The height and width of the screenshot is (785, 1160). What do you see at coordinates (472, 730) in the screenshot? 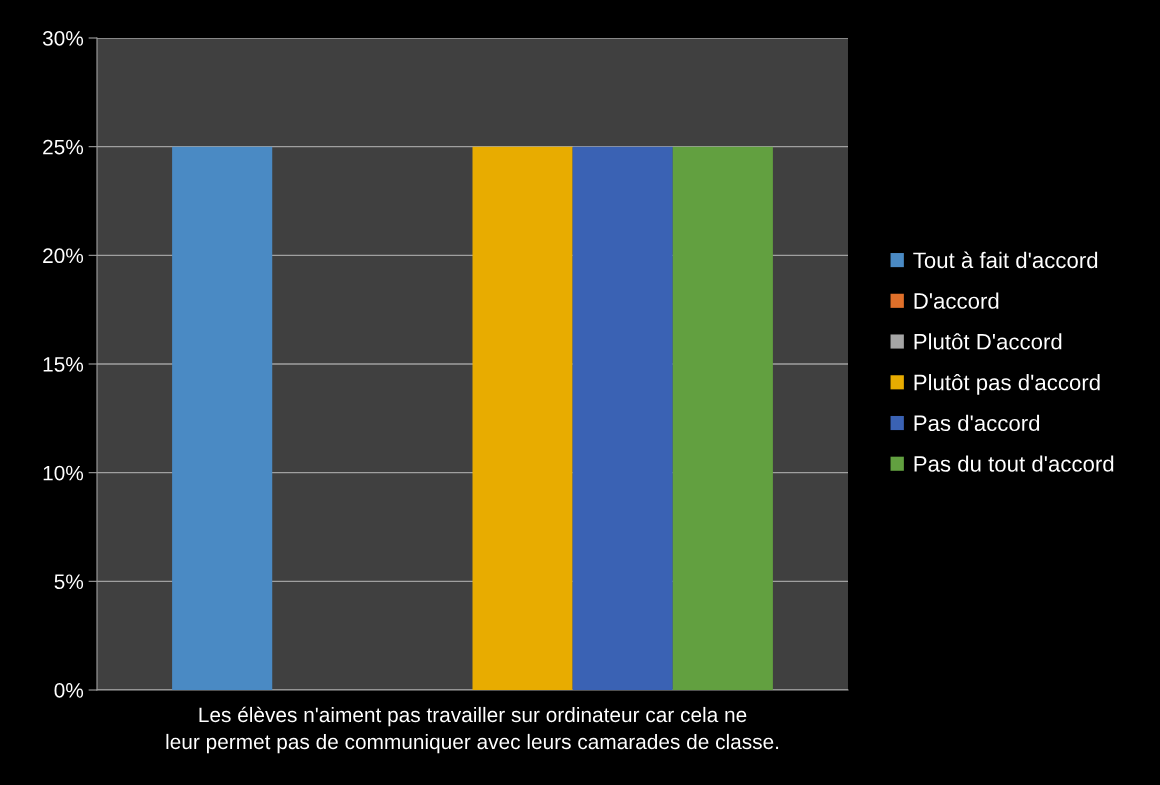
I see `x-tick-label: Les élèves n'aiment pas travailler sur ordinateur car cela ne leur permet pas de communiquer avec leurs camarades de classe.` at bounding box center [472, 730].